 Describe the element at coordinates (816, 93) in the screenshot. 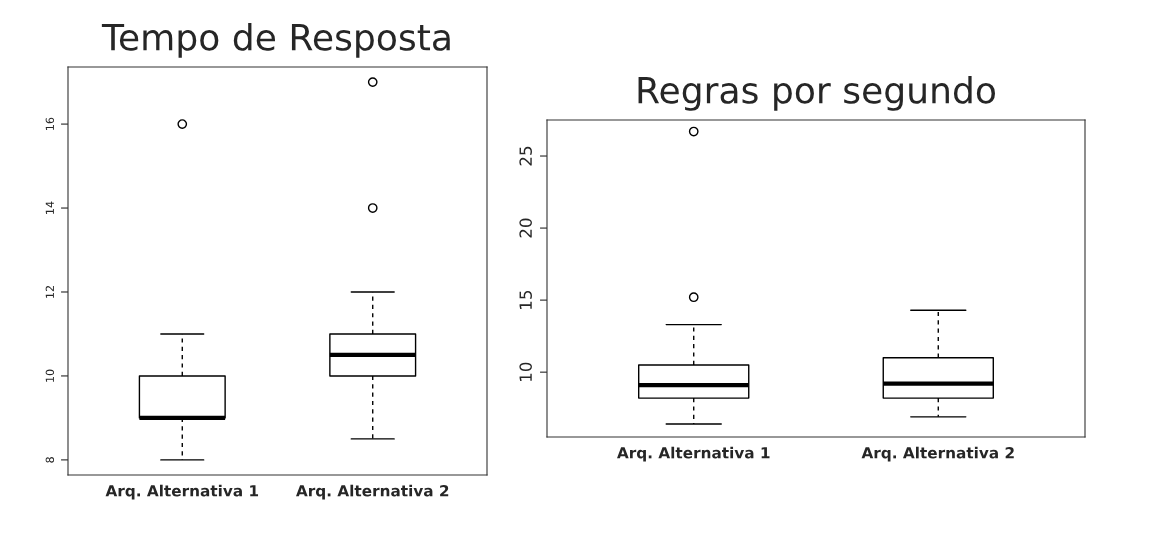

I see `chart-title: Regras por segundo` at that location.